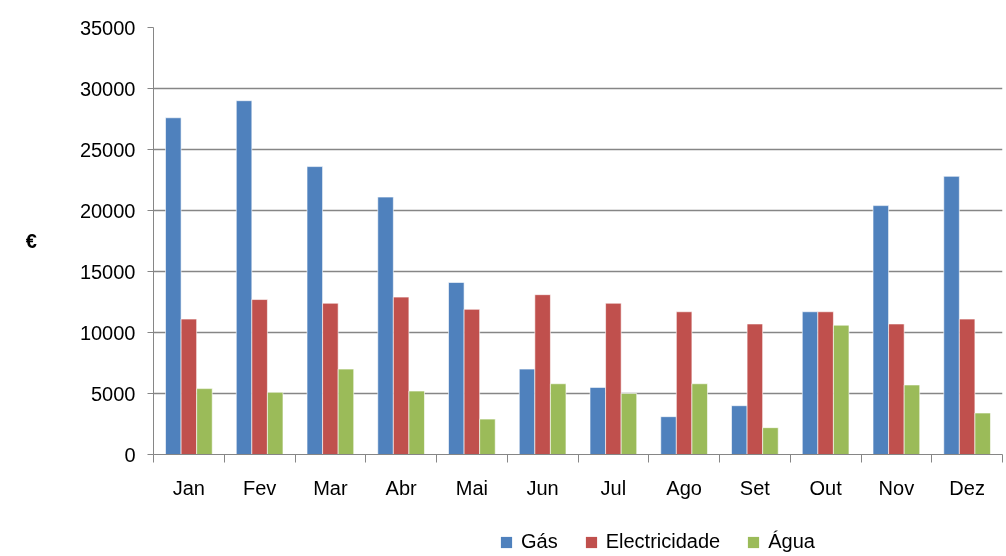 The height and width of the screenshot is (556, 1006). What do you see at coordinates (330, 487) in the screenshot?
I see `x-tick-label: Mar` at bounding box center [330, 487].